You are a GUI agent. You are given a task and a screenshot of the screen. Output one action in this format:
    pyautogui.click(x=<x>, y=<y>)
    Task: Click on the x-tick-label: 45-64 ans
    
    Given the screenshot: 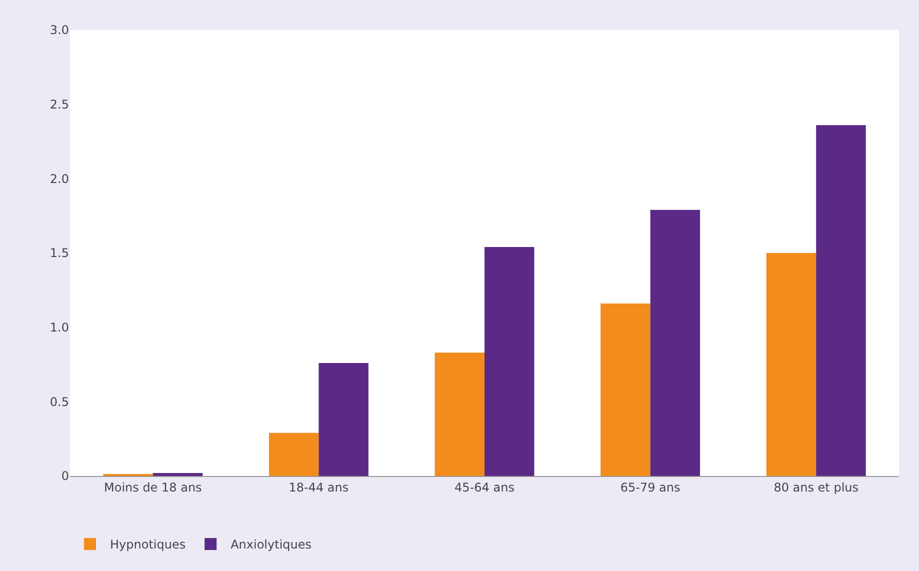 What is the action you would take?
    pyautogui.click(x=484, y=487)
    